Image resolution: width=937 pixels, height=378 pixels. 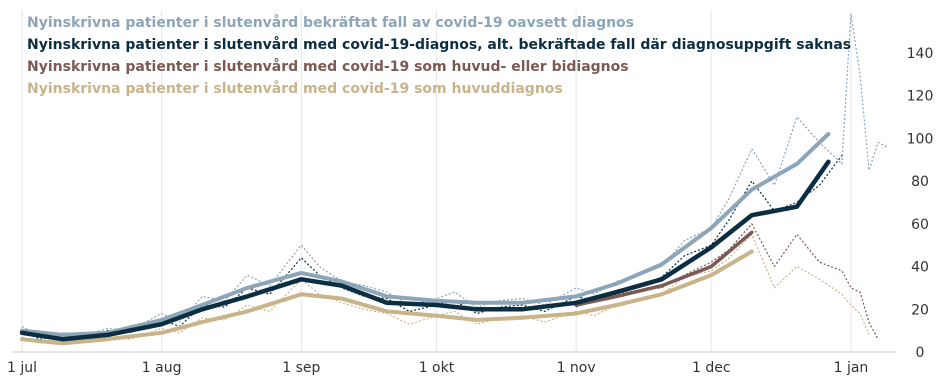 I want to click on y-tick-label: 120, so click(x=920, y=97).